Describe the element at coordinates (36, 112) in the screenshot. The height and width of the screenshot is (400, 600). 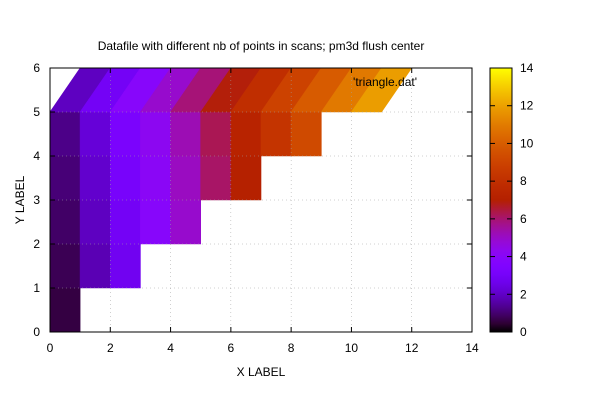
I see `y-tick-label: 5` at that location.